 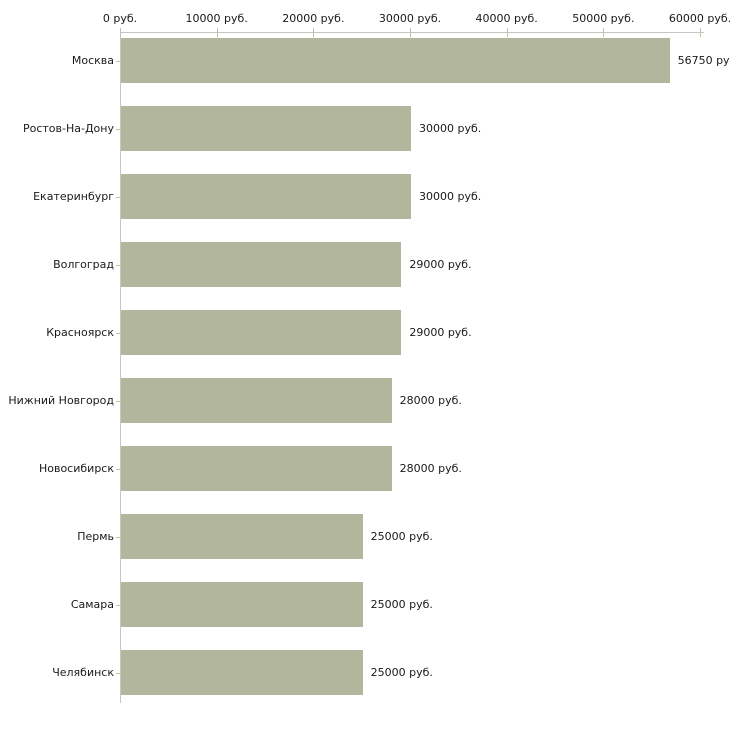 What do you see at coordinates (92, 604) in the screenshot?
I see `category-label: Самара` at bounding box center [92, 604].